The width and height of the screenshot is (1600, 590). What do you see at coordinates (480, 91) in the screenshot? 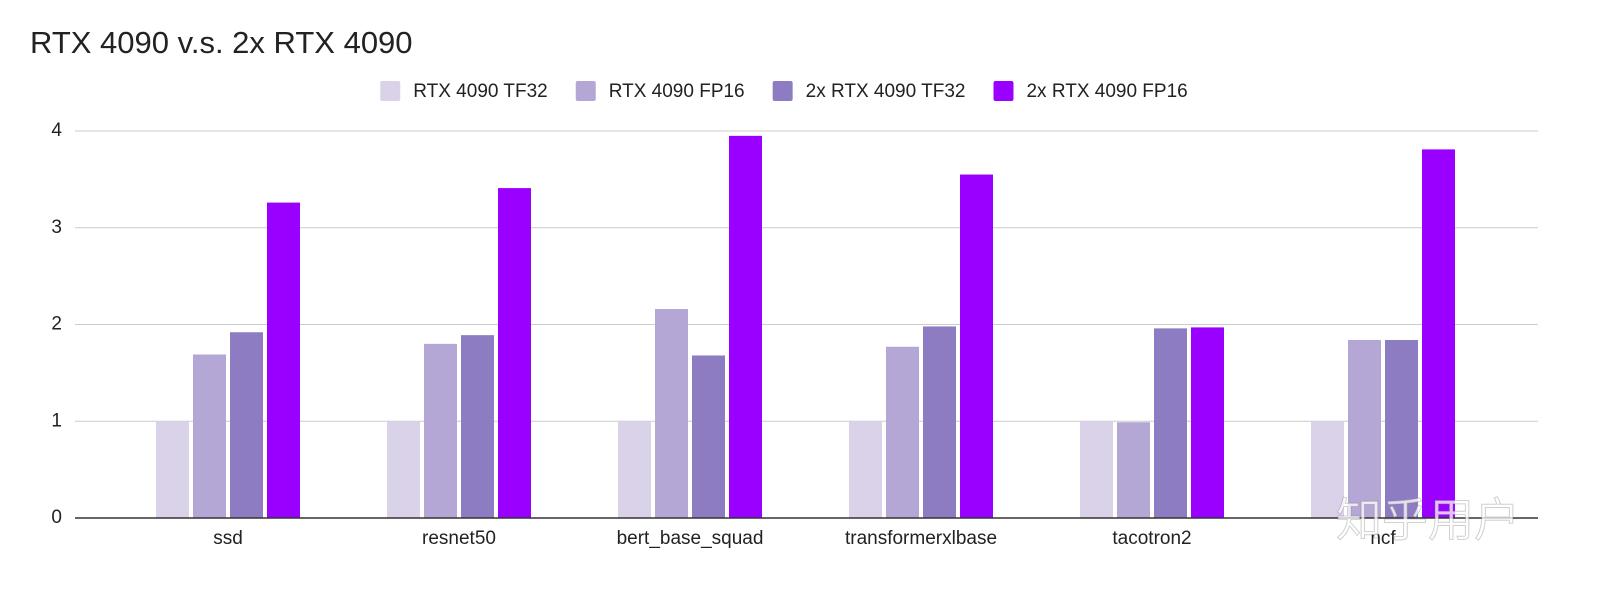
I see `legend-label: RTX 4090 TF32` at bounding box center [480, 91].